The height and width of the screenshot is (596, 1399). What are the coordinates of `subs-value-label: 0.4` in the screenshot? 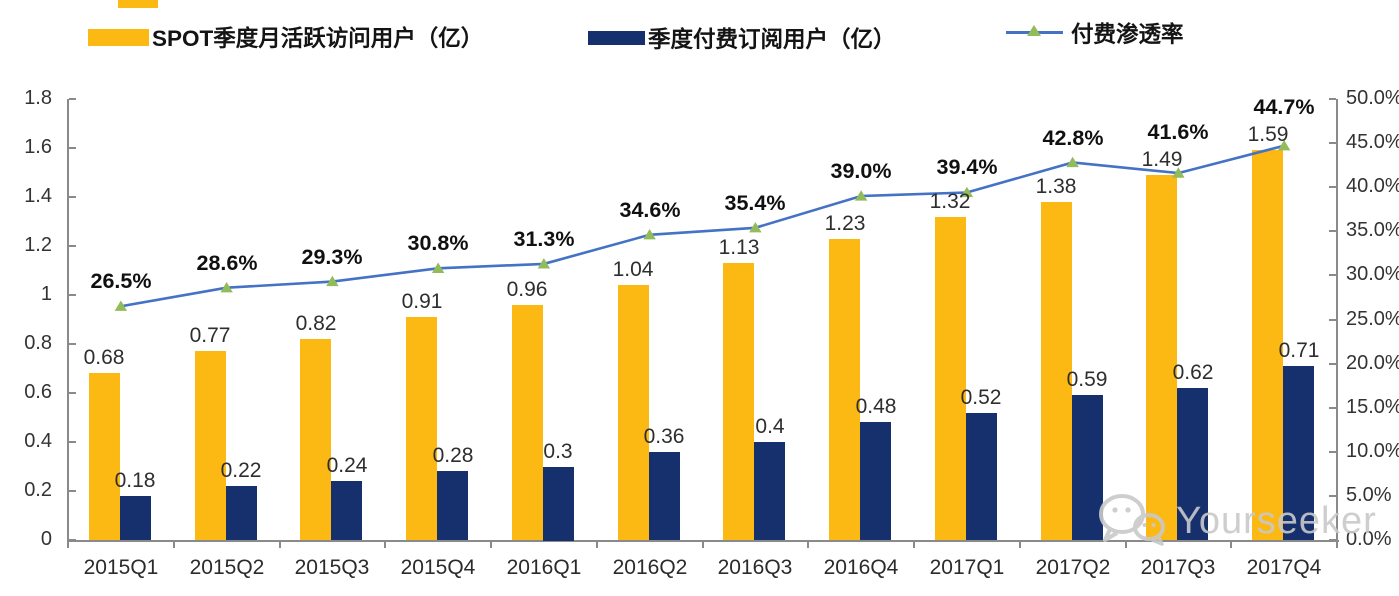 It's located at (770, 426).